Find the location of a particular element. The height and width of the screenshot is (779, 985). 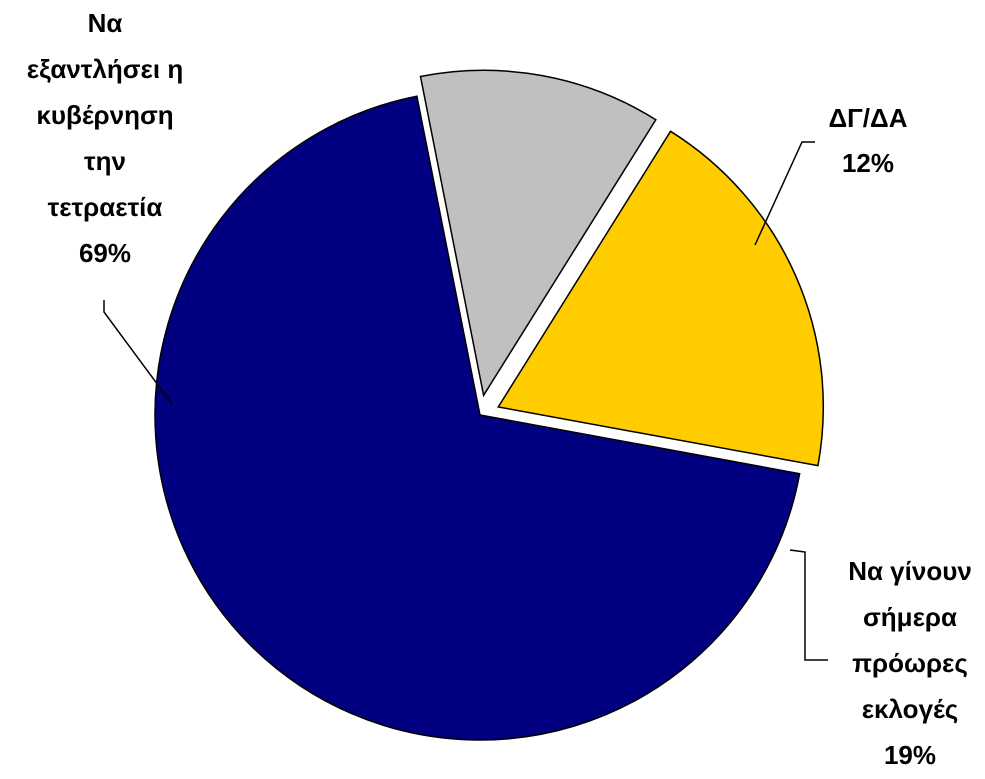

slice-label-dk-na: ΔΓ/ΔΑ 12% is located at coordinates (867, 140).